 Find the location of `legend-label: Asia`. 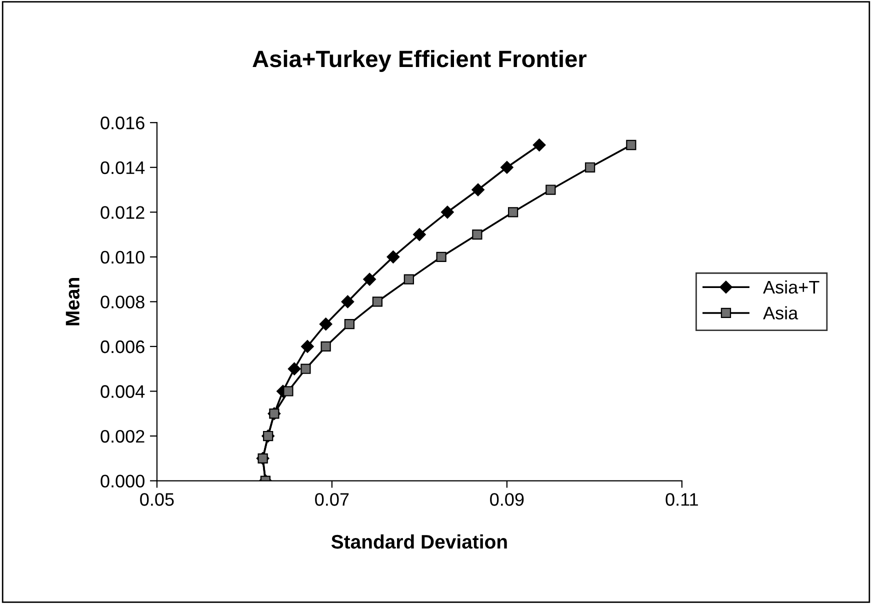

legend-label: Asia is located at coordinates (780, 313).